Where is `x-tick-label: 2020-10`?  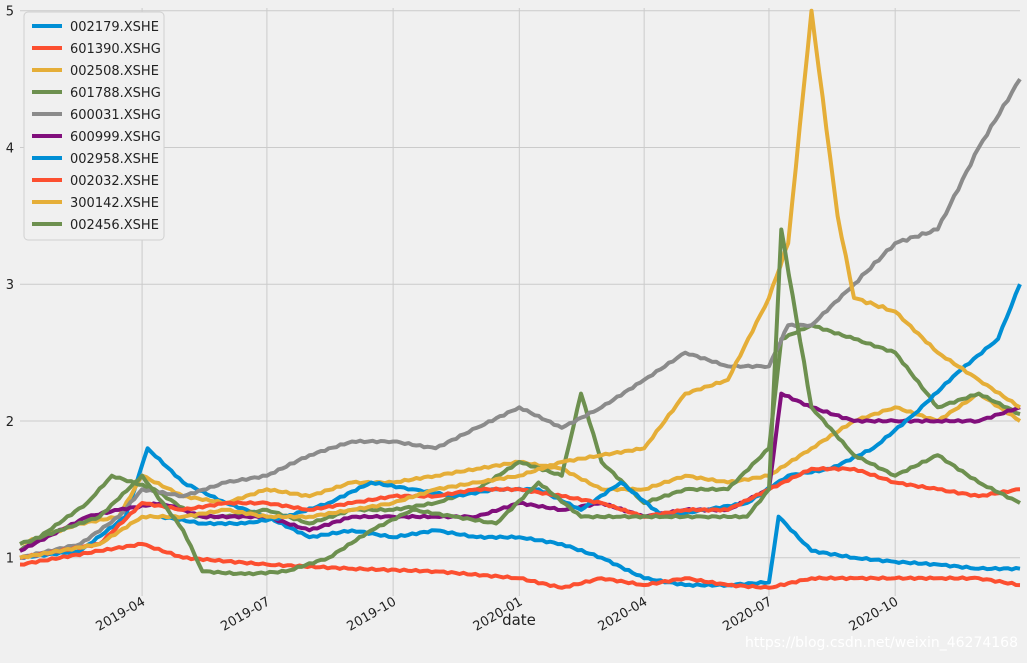 x-tick-label: 2020-10 is located at coordinates (874, 614).